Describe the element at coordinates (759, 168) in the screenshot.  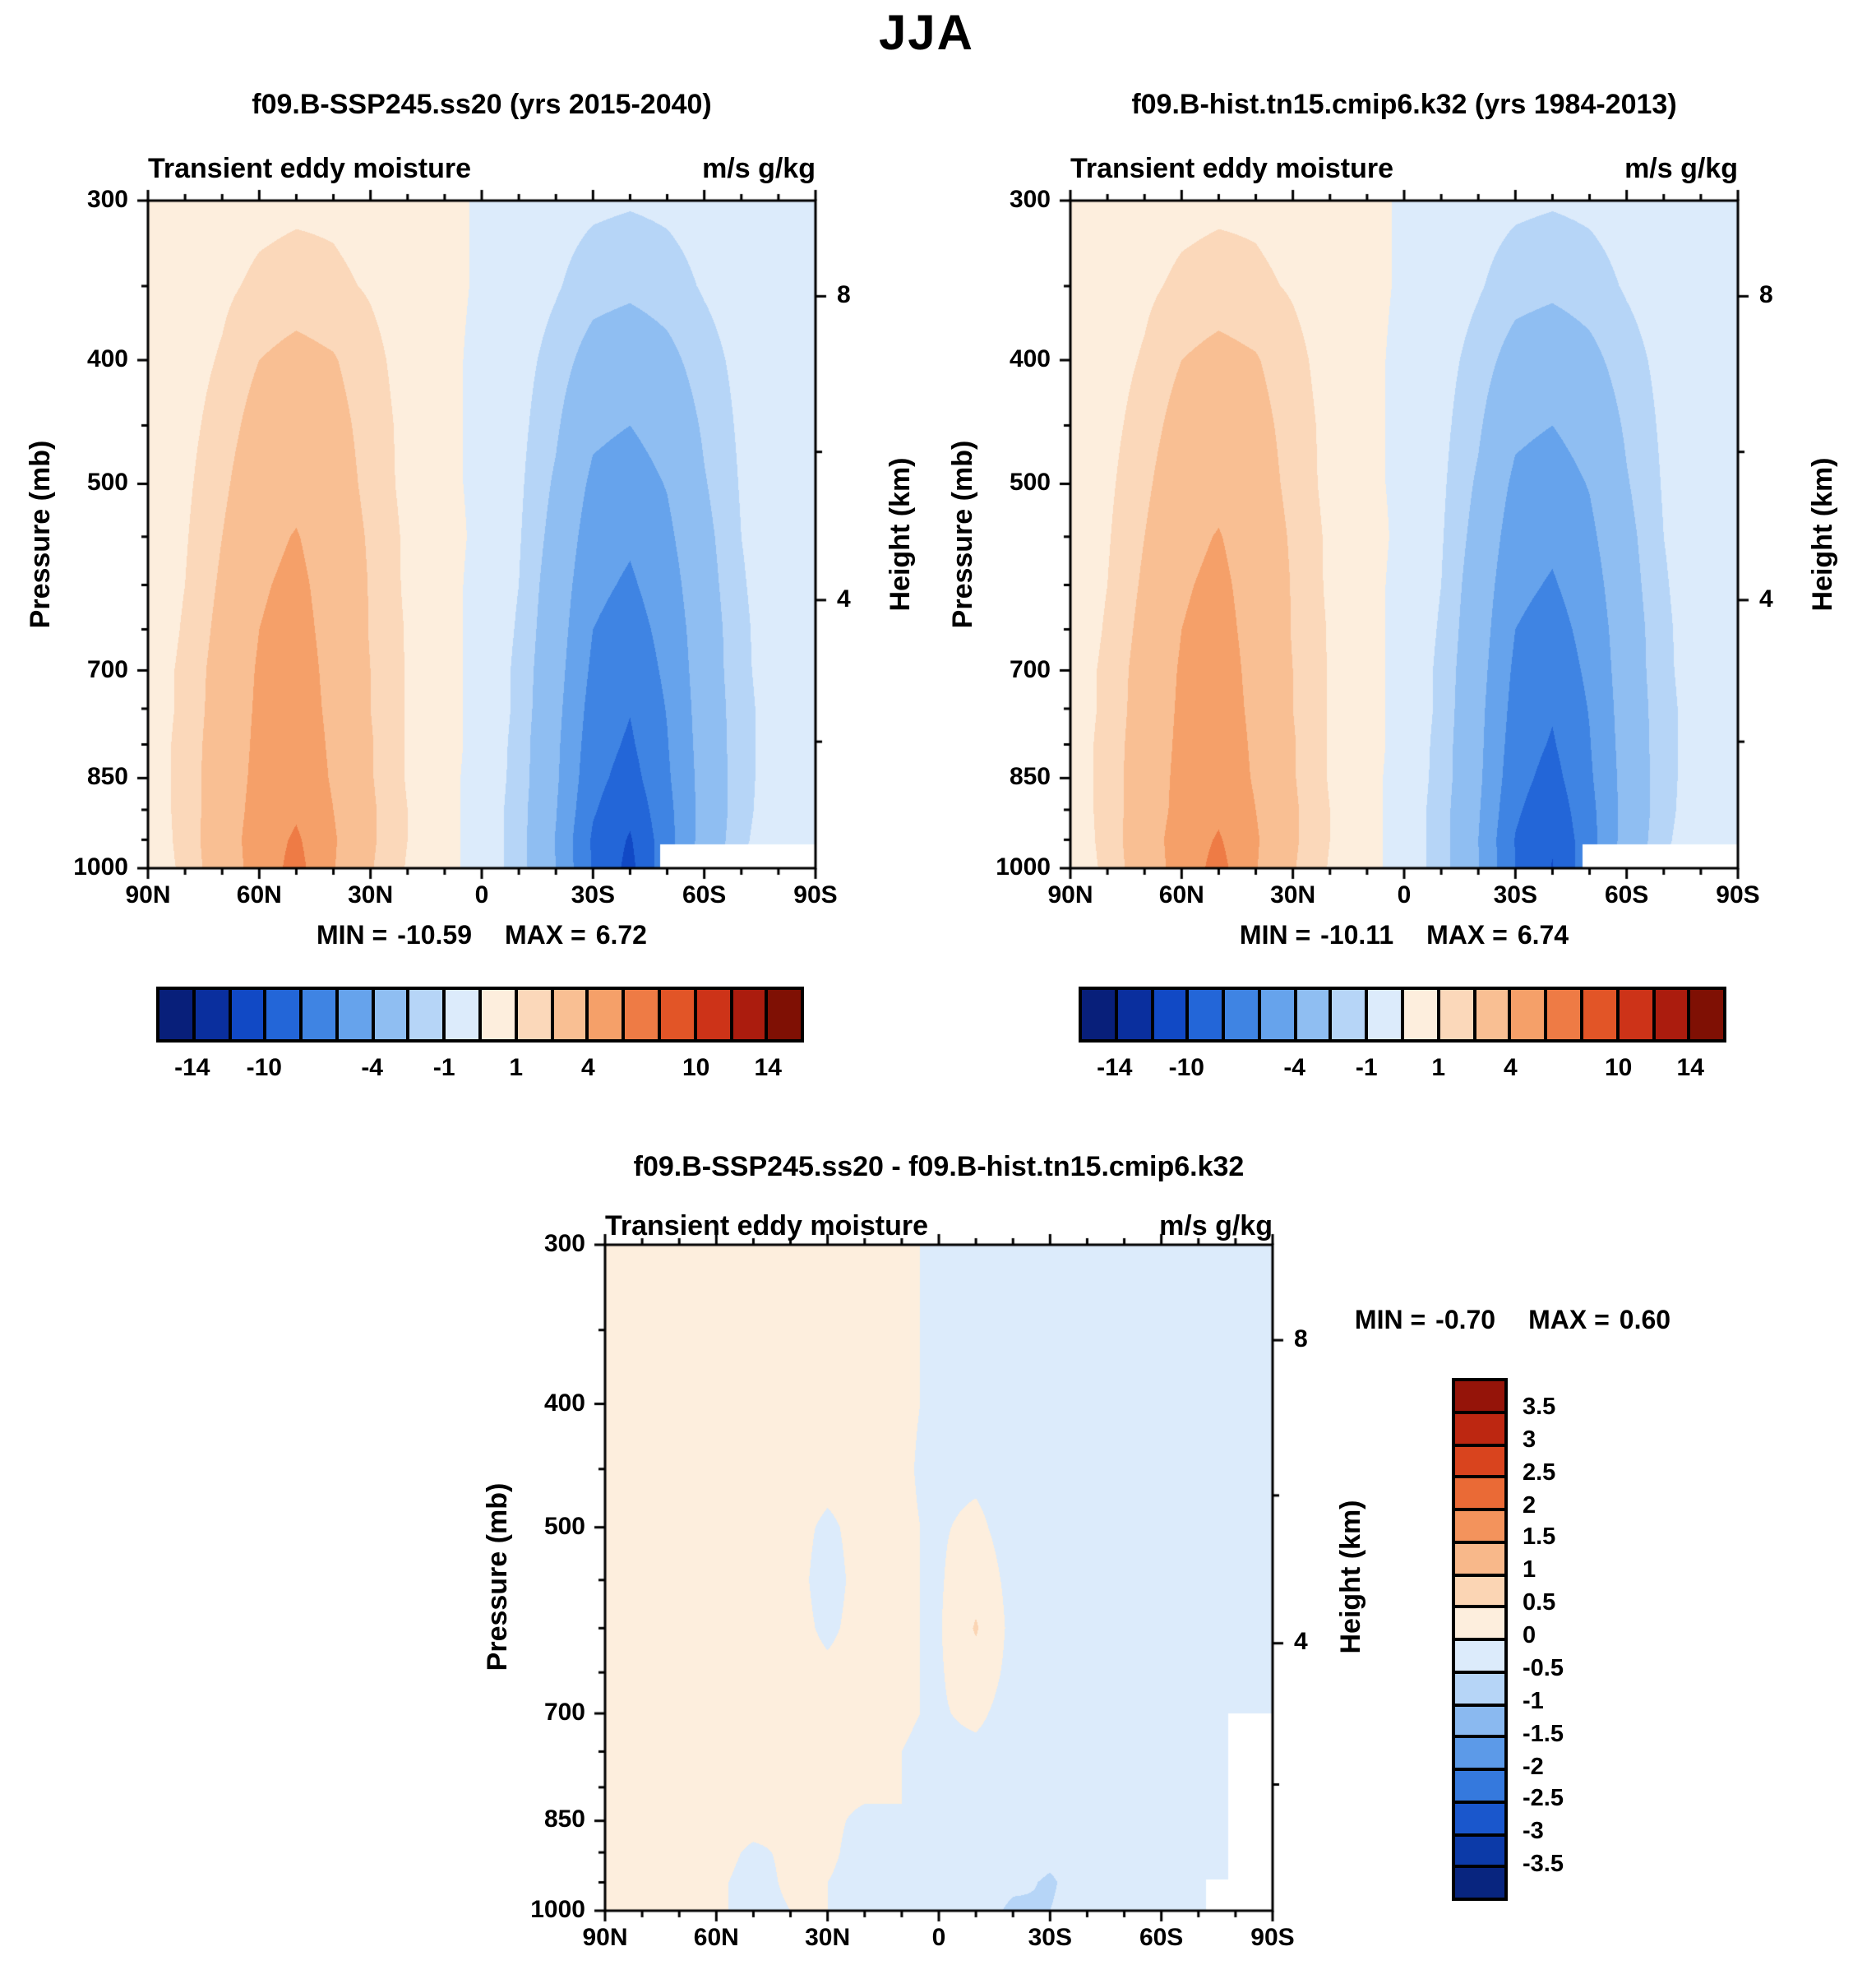
I see `units-label: m/s g/kg` at that location.